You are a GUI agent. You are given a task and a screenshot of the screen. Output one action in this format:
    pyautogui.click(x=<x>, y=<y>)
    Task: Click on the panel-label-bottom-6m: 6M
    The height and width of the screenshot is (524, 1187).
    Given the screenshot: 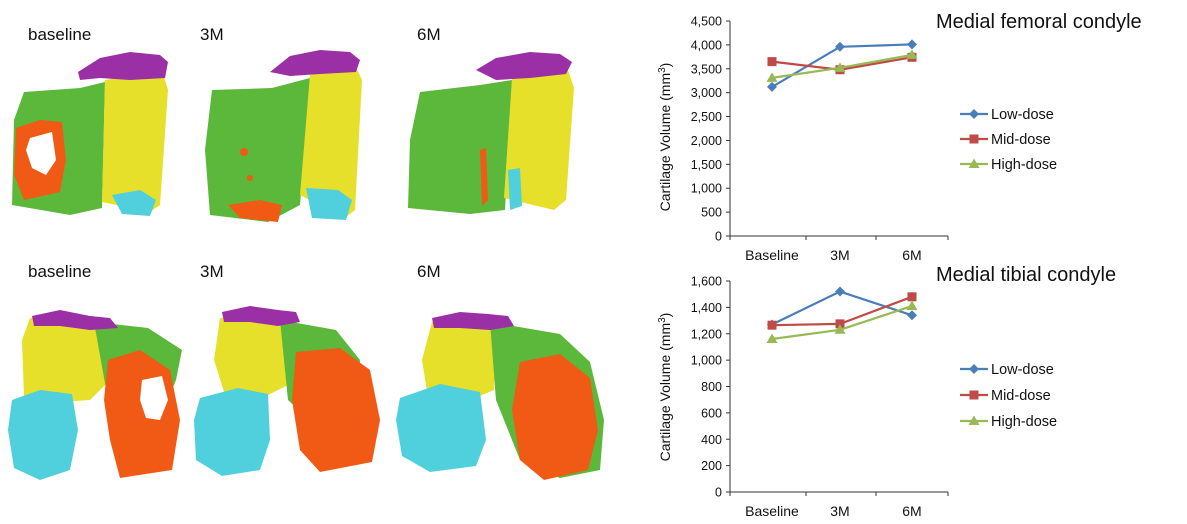 What is the action you would take?
    pyautogui.click(x=429, y=271)
    